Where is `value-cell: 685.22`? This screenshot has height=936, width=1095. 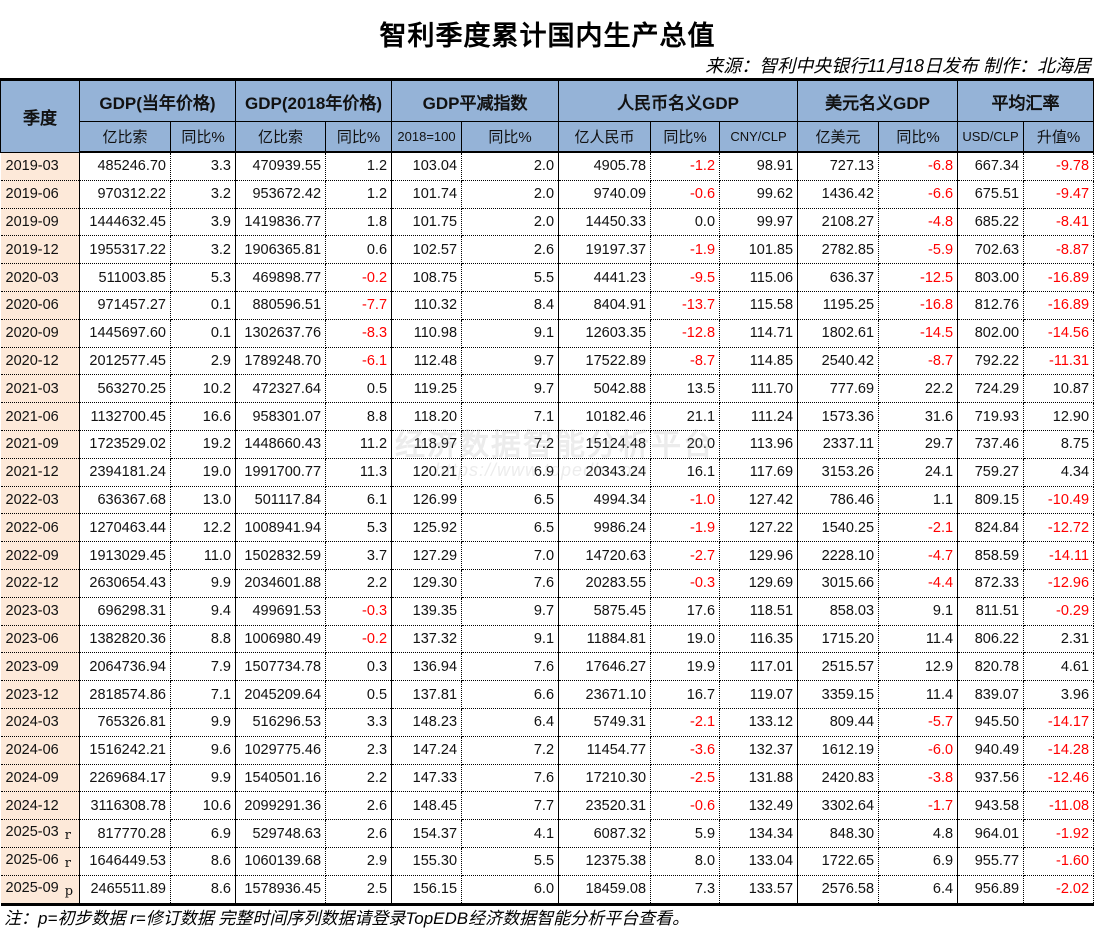
value-cell: 685.22 is located at coordinates (991, 222).